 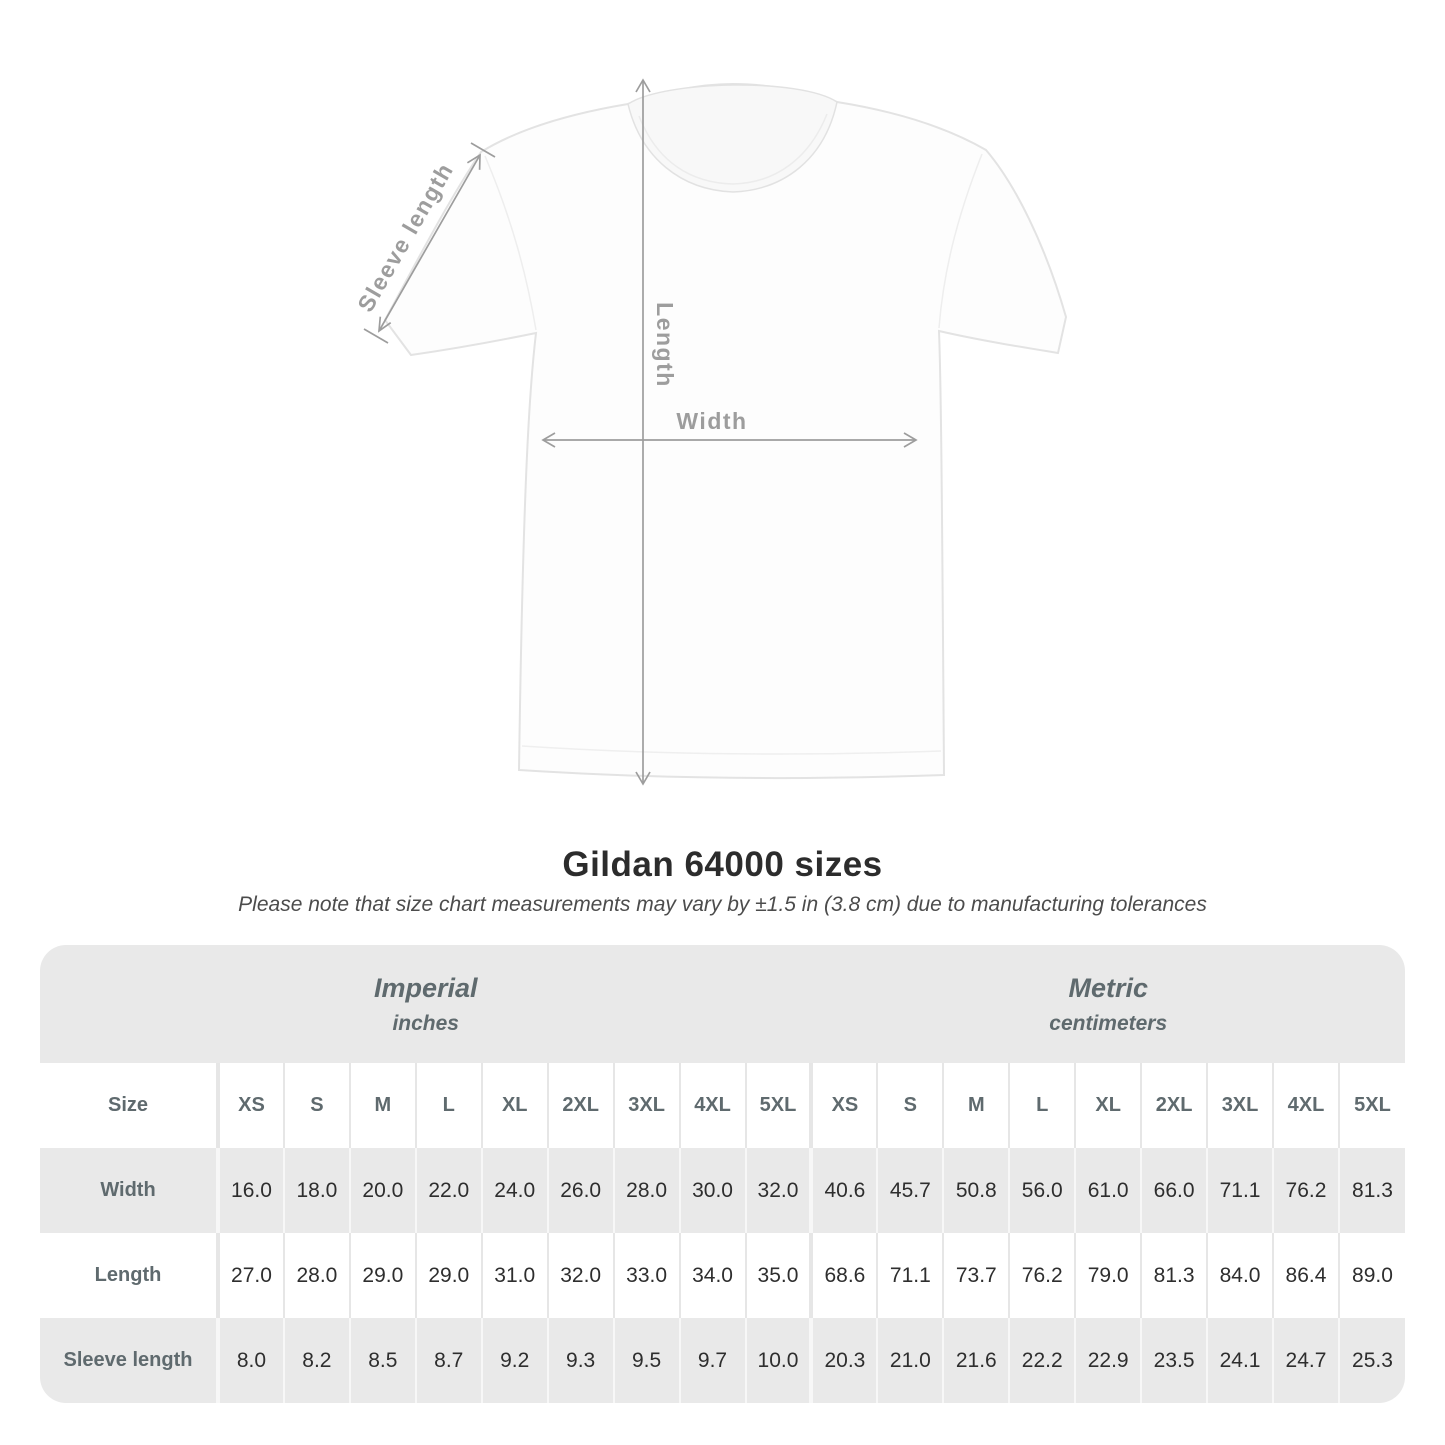 What do you see at coordinates (711, 421) in the screenshot?
I see `width-label: Width` at bounding box center [711, 421].